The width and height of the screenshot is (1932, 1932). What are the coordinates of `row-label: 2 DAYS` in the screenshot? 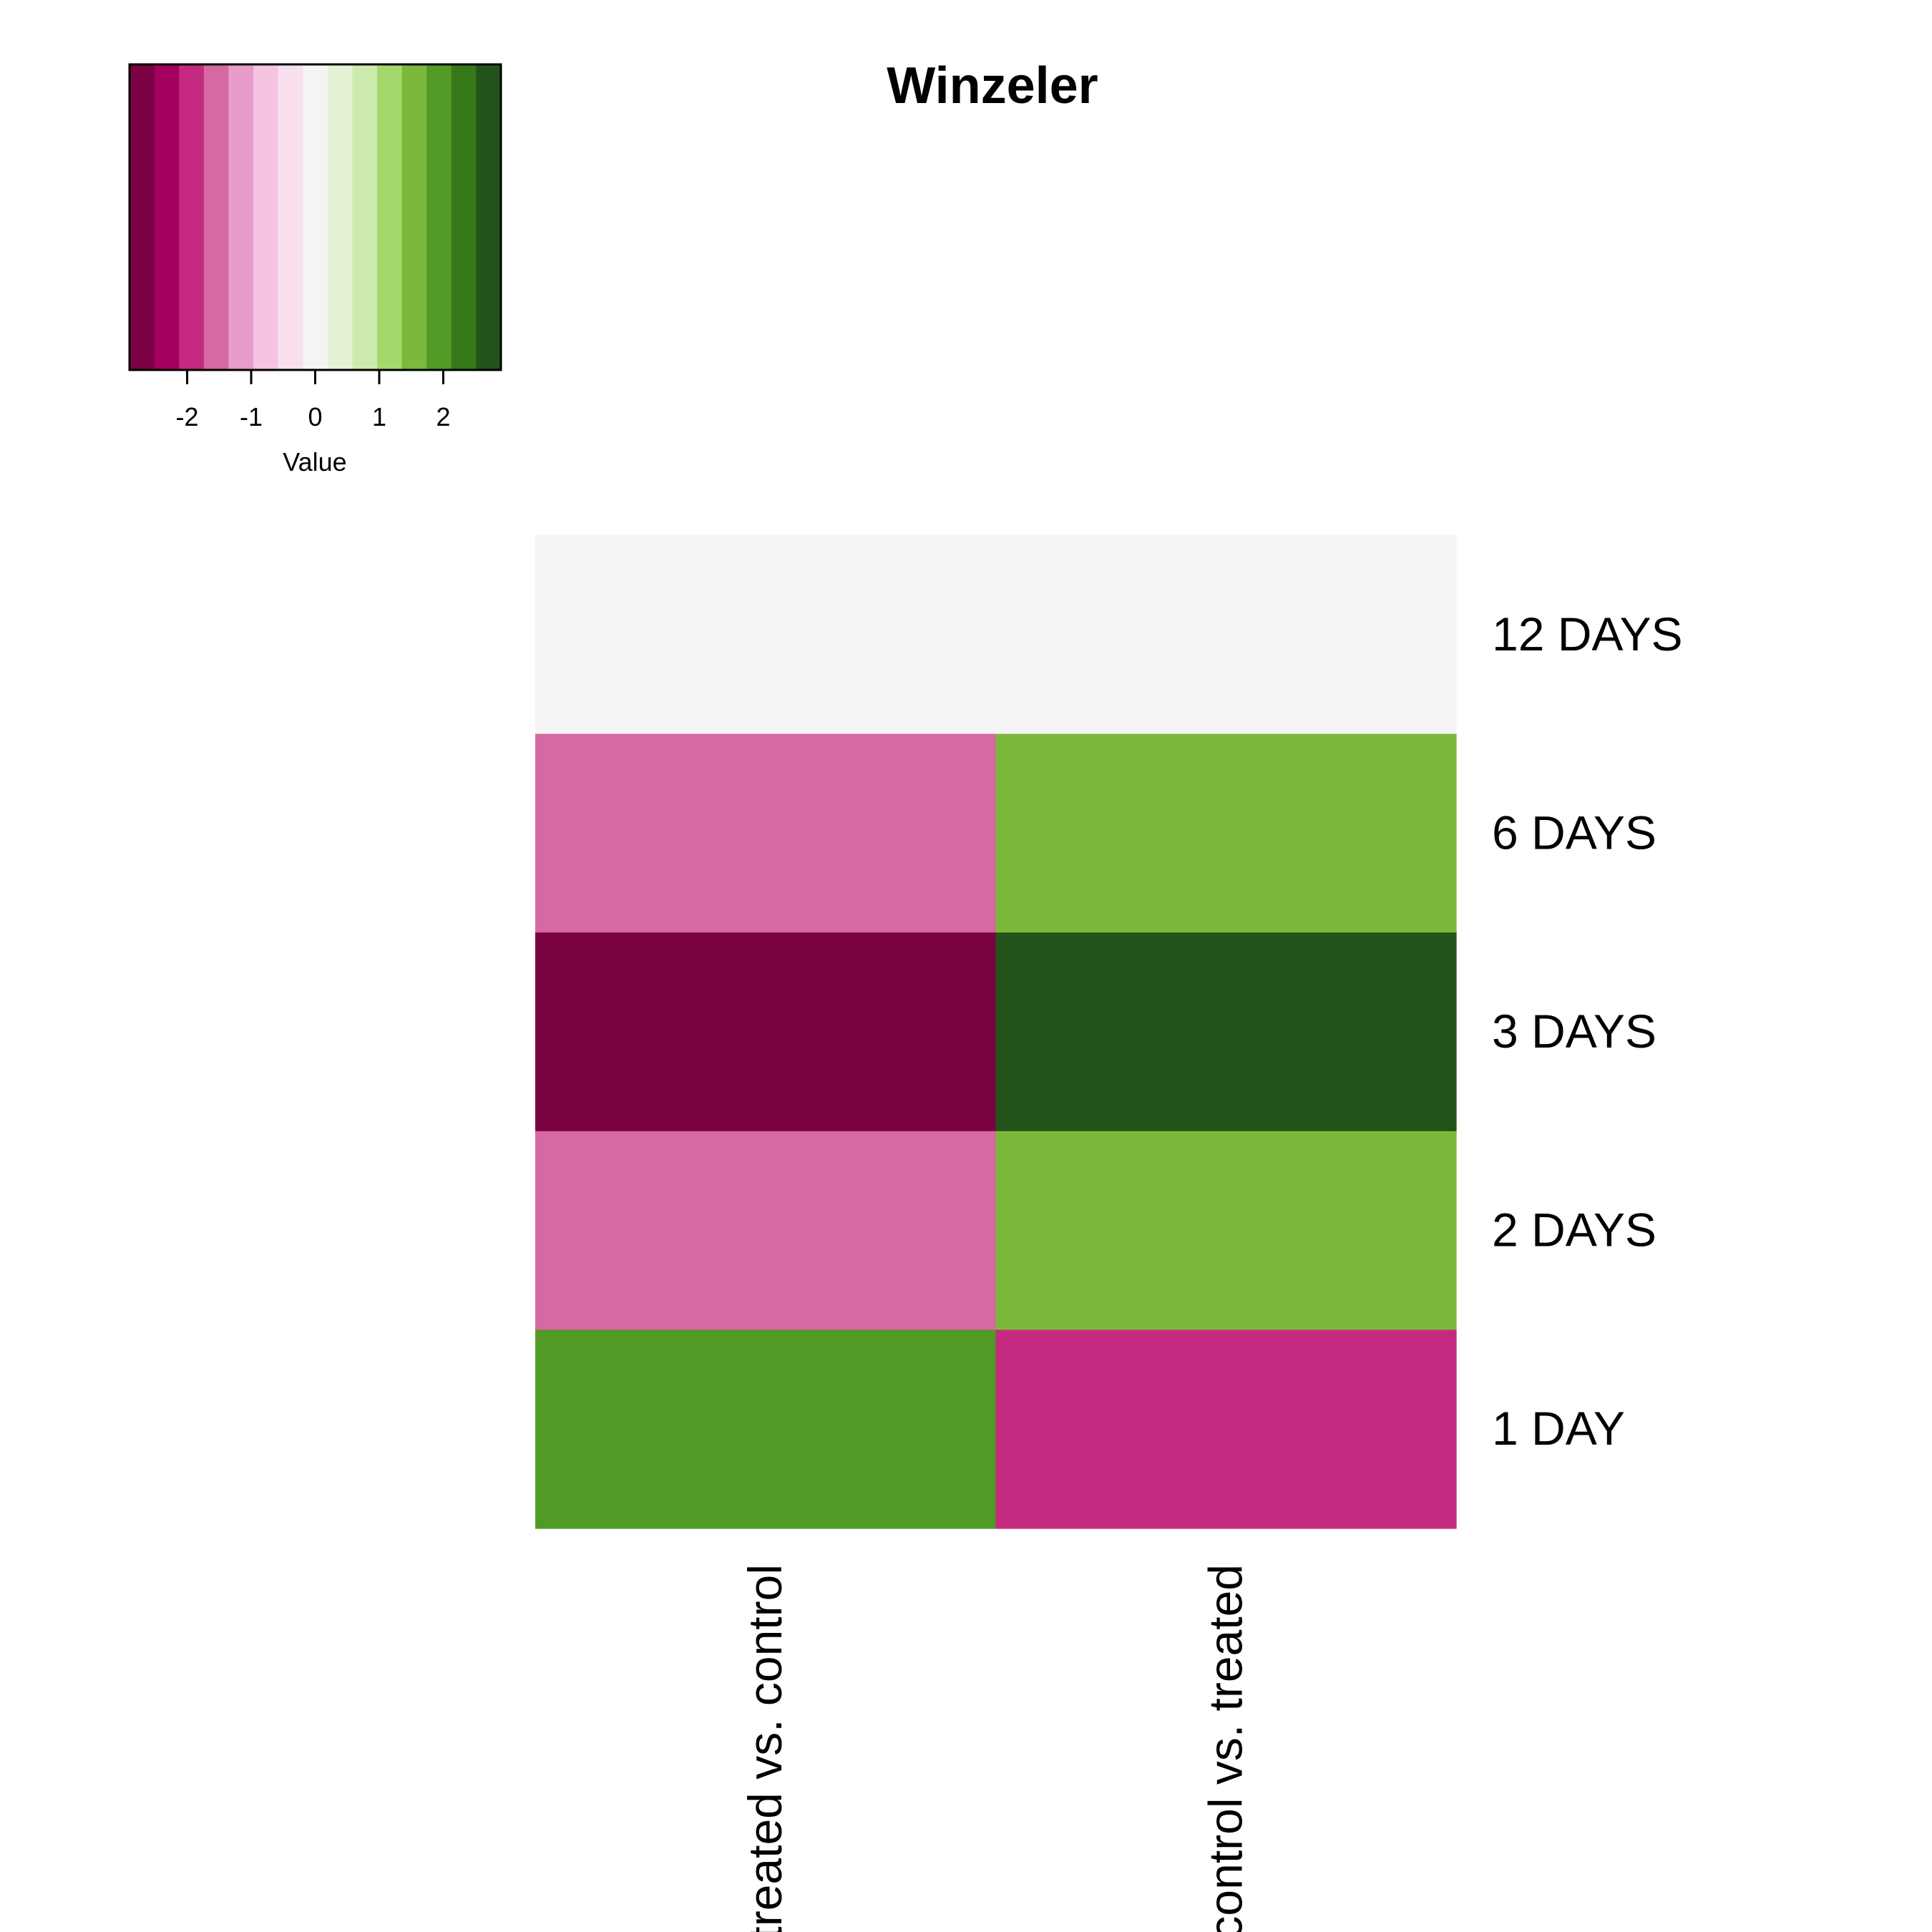 It's located at (1574, 1230).